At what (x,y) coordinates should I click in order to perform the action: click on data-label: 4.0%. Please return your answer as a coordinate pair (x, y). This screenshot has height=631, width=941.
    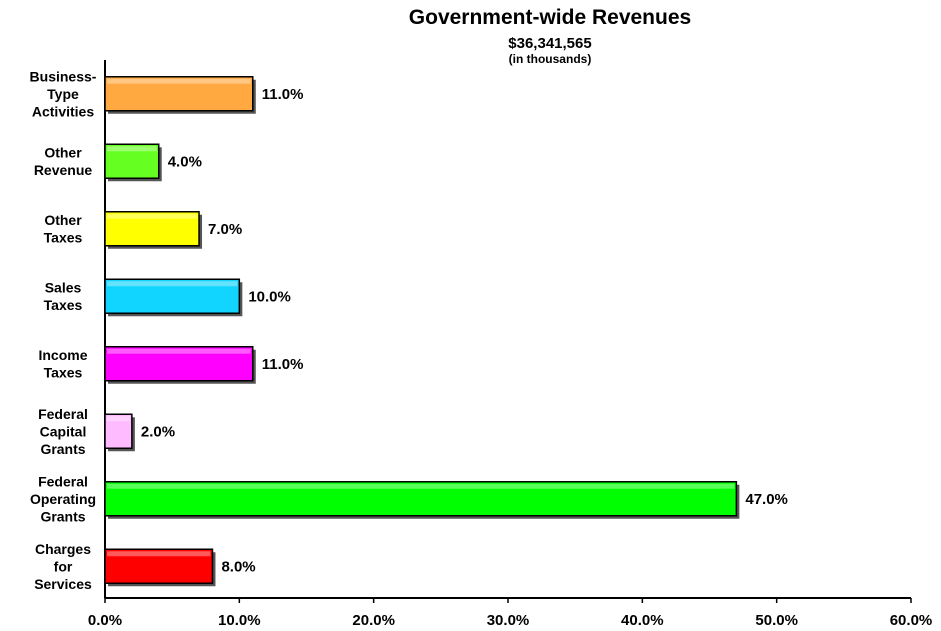
    Looking at the image, I should click on (185, 161).